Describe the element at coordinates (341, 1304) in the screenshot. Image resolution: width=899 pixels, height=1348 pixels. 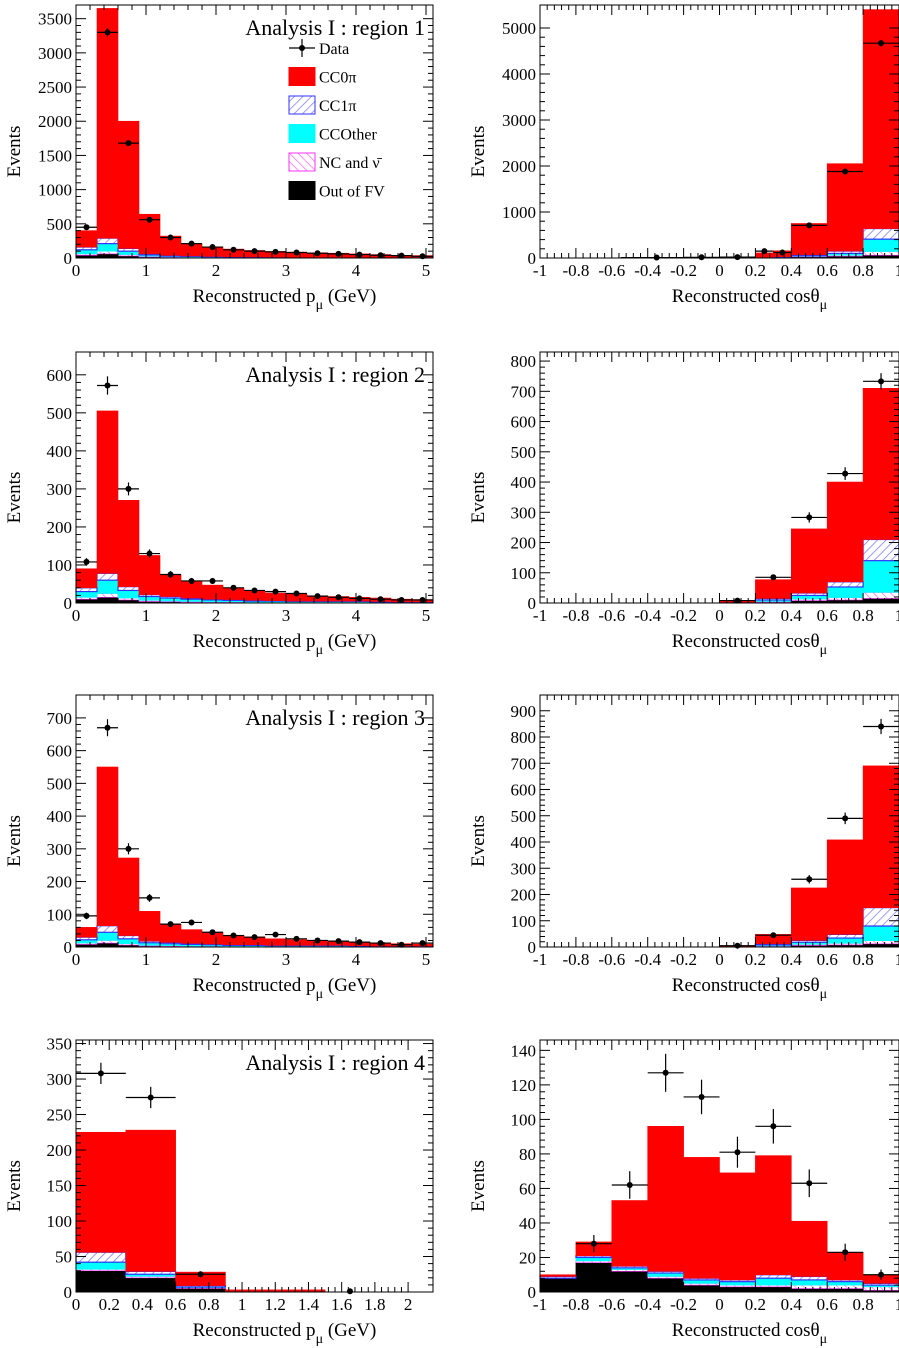
I see `x-tick-label: 1.6` at that location.